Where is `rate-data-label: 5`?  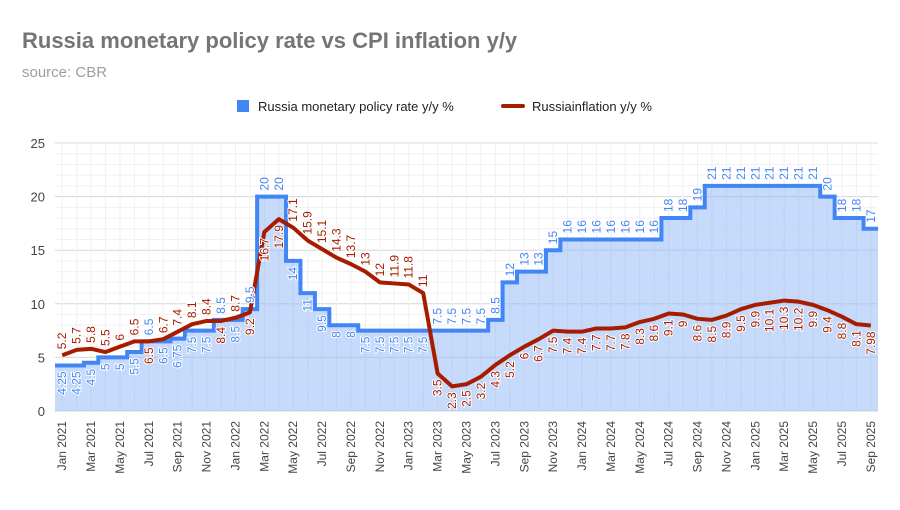
rate-data-label: 5 is located at coordinates (106, 366).